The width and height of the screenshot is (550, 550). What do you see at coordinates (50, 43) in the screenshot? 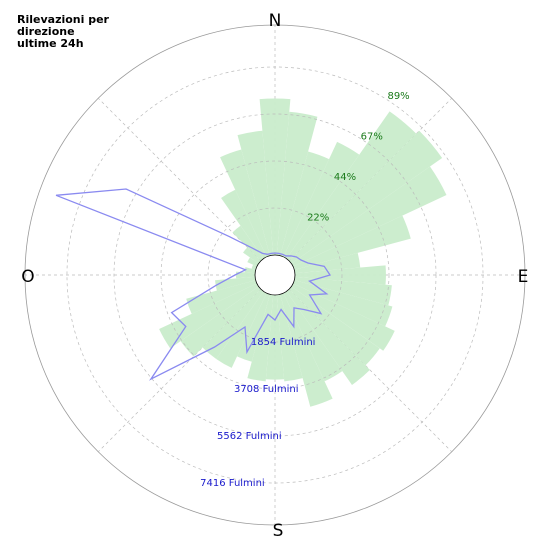
I see `chart-title: ultime 24h` at bounding box center [50, 43].